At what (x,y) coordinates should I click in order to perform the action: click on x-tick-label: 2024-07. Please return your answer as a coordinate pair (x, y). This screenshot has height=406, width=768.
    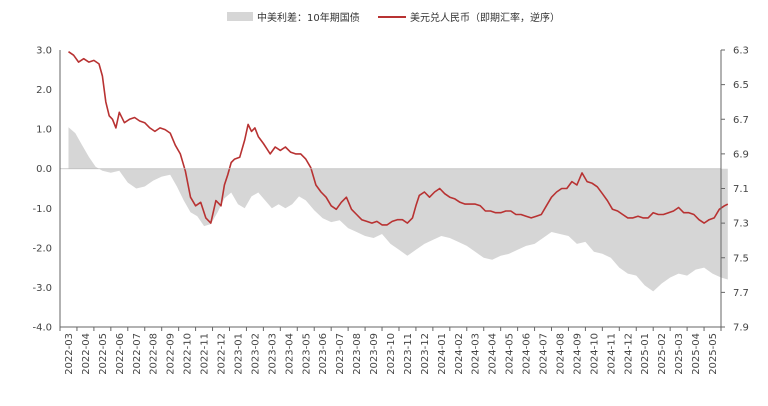
    Looking at the image, I should click on (544, 354).